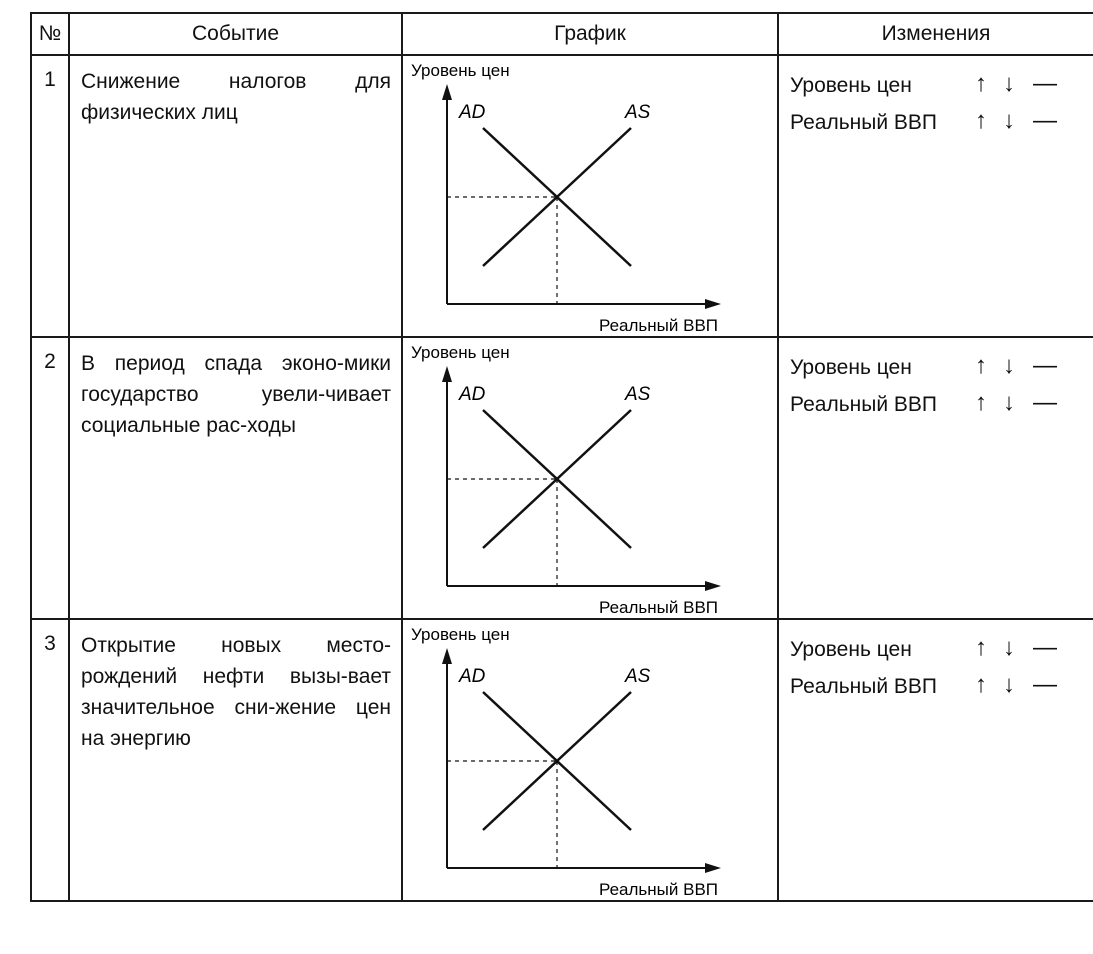 This screenshot has width=1093, height=954. Describe the element at coordinates (235, 34) in the screenshot. I see `header-event: Событие` at that location.